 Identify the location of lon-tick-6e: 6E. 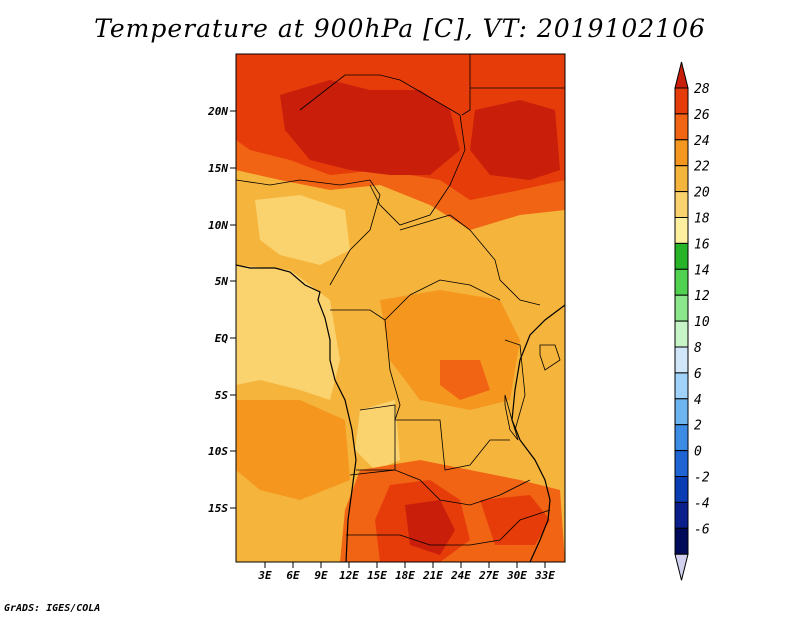
(293, 575).